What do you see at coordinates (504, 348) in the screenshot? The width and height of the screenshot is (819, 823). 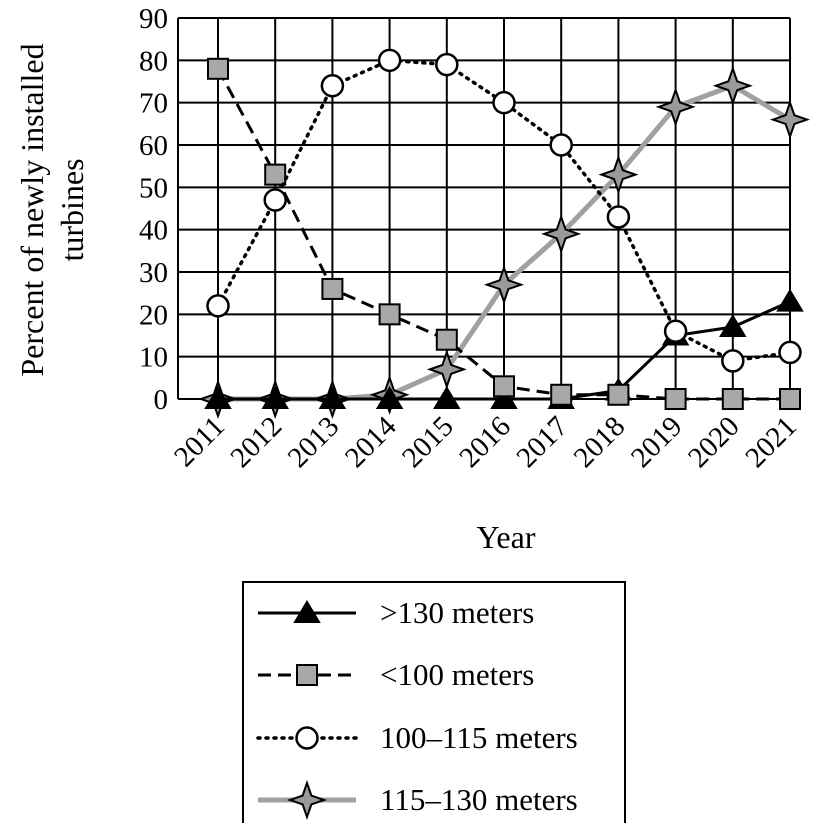 I see `series-triangle` at bounding box center [504, 348].